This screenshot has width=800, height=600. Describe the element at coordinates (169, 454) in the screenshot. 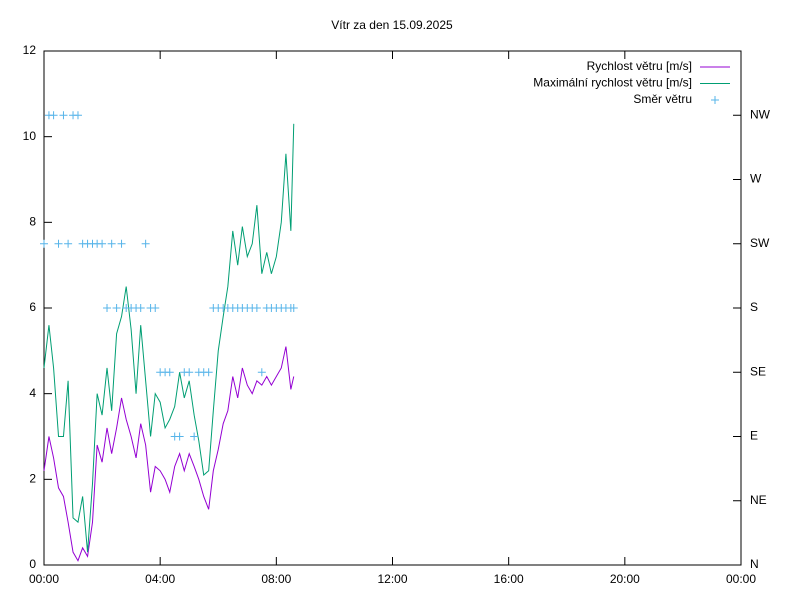

I see `series-line` at that location.